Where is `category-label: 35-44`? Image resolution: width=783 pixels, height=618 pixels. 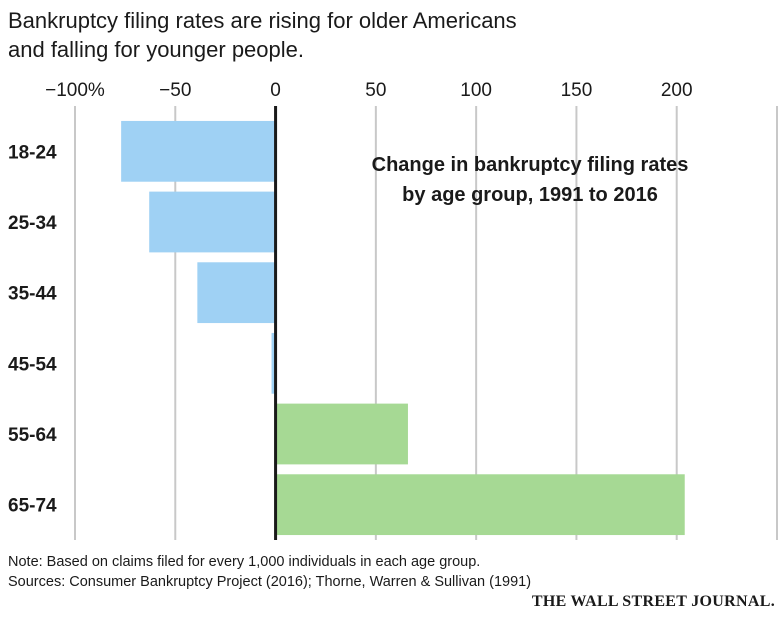 category-label: 35-44 is located at coordinates (32, 294).